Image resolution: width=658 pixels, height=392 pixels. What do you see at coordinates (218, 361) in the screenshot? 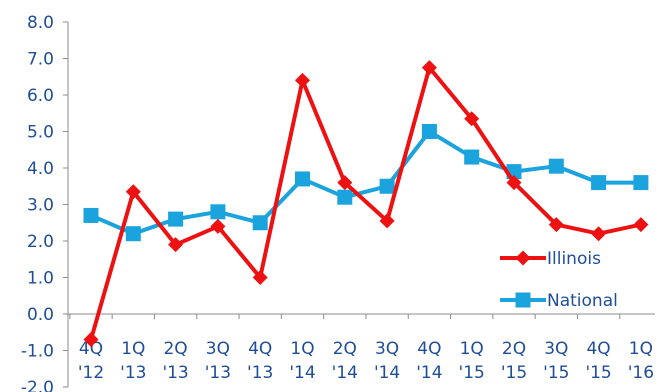
I see `x-tick-label: 3Q '13` at bounding box center [218, 361].